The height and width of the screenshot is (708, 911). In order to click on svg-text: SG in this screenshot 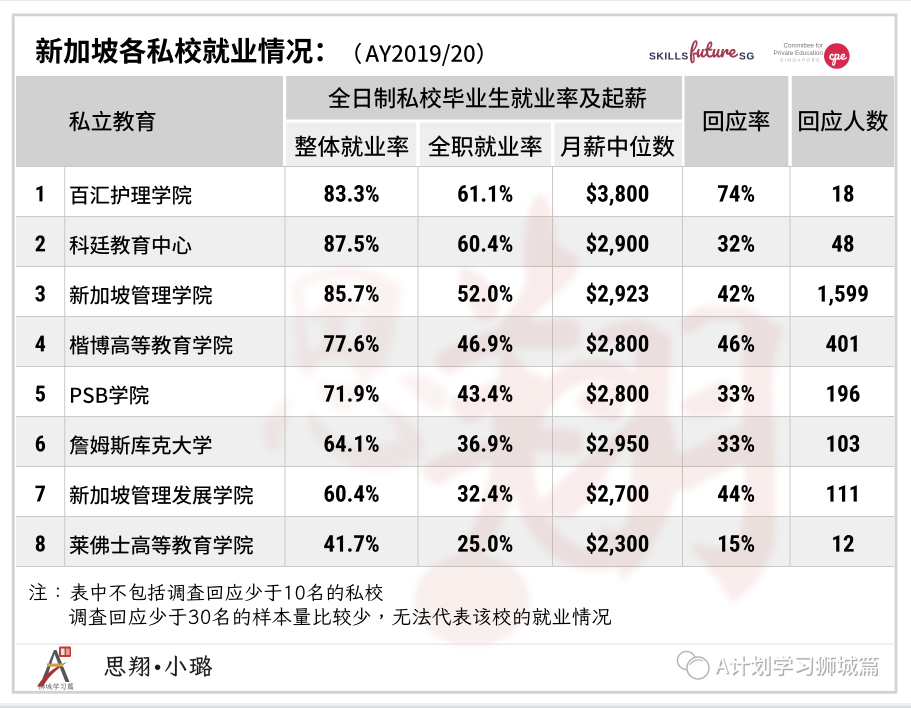, I will do `click(747, 57)`.